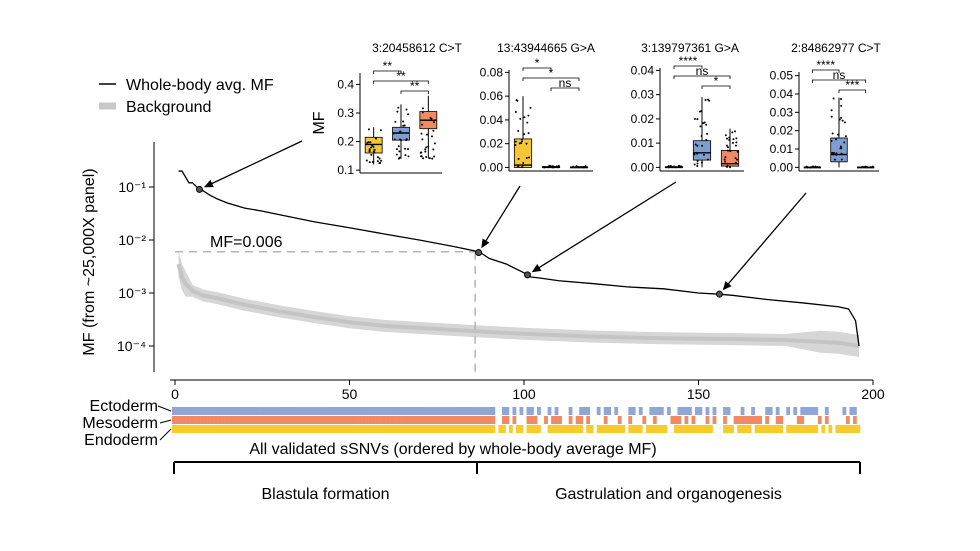 The image size is (980, 551). What do you see at coordinates (643, 167) in the screenshot?
I see `inset-y-tick-label: 0.00` at bounding box center [643, 167].